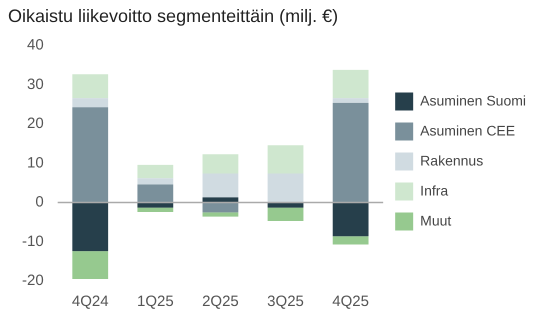 The image size is (540, 327). Describe the element at coordinates (434, 190) in the screenshot. I see `legend-label: Infra` at that location.